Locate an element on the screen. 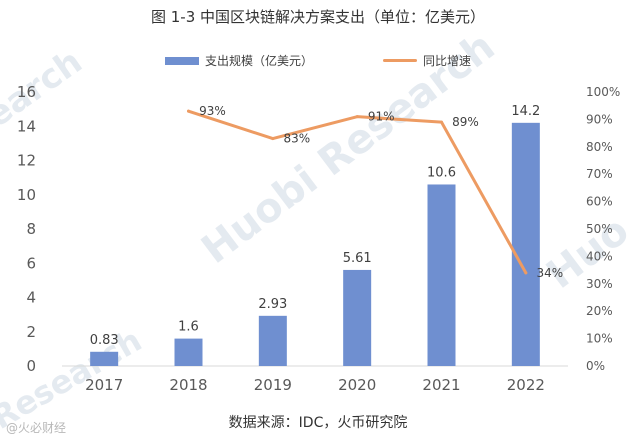 Image resolution: width=636 pixels, height=440 pixels. y2-tick-label: 60% is located at coordinates (599, 202).